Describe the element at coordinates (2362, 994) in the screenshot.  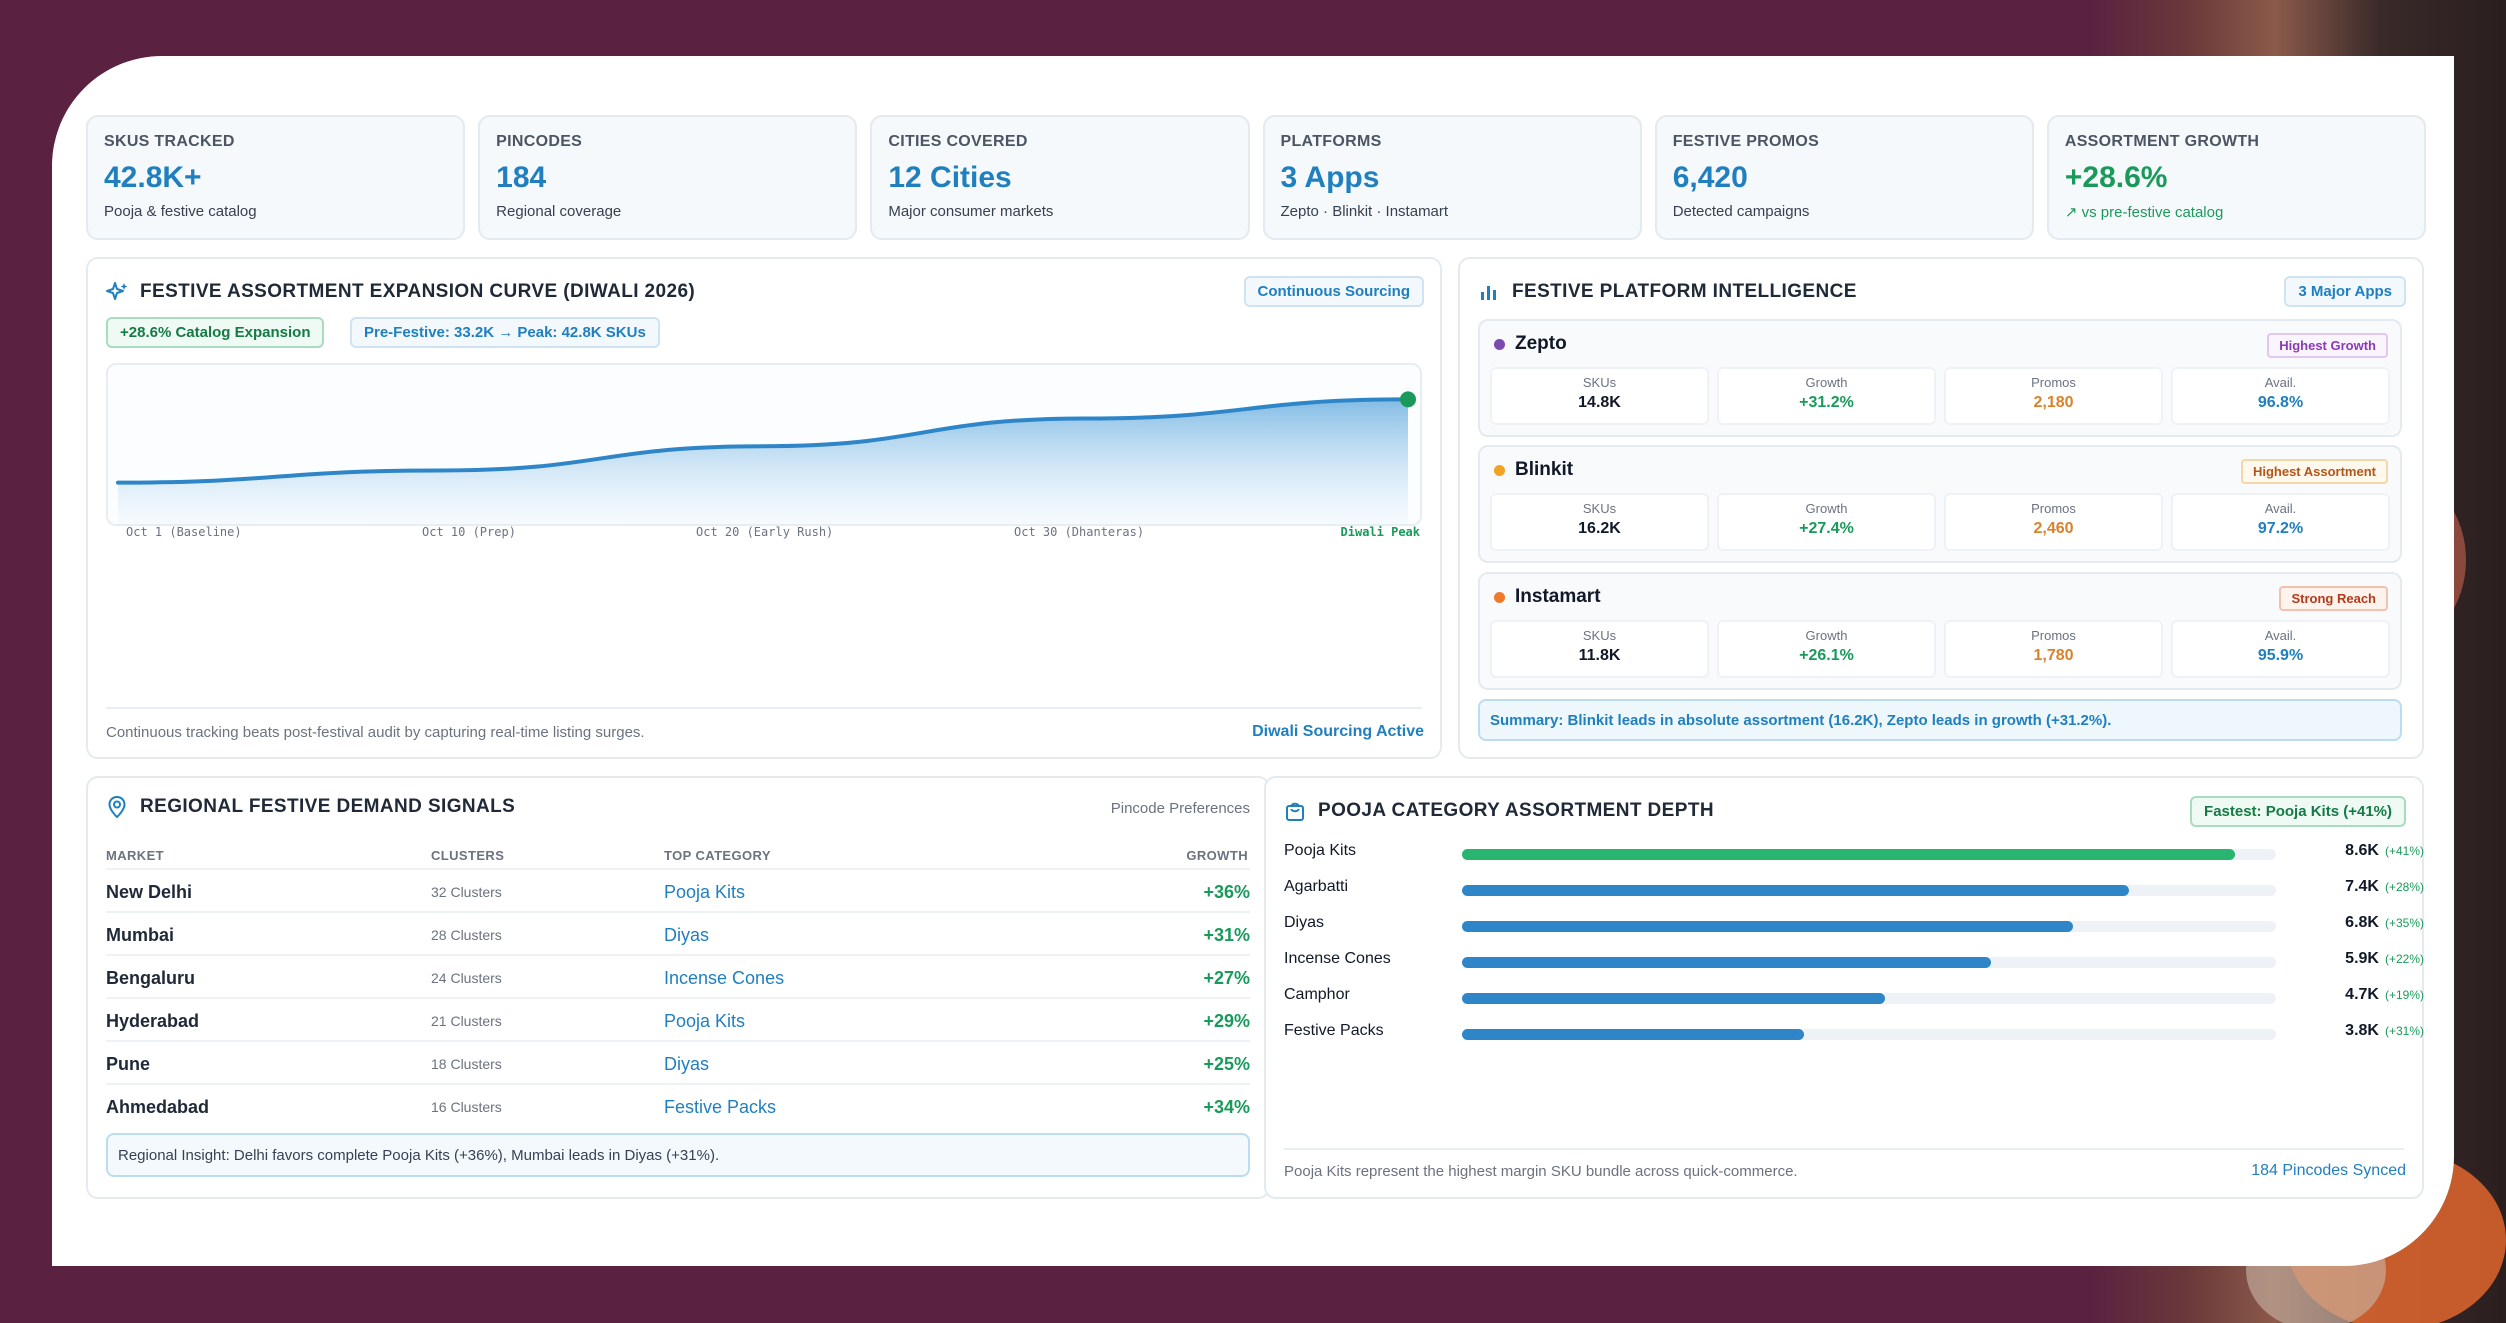
I see `value-text: 4.7K` at that location.